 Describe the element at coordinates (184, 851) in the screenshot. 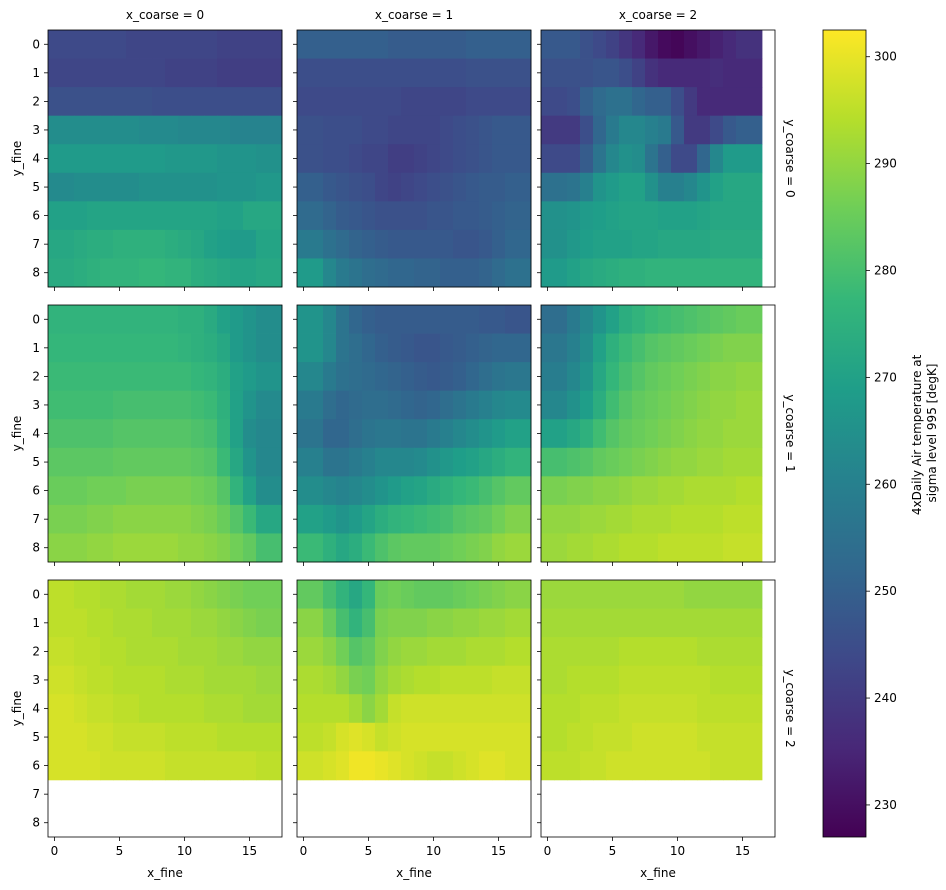

I see `x-tick-label: 10` at that location.